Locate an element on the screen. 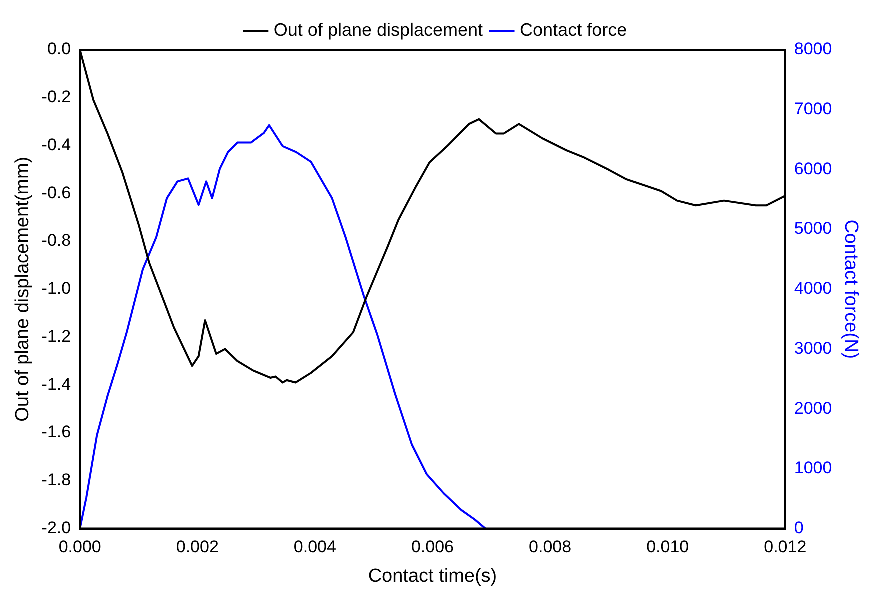 The height and width of the screenshot is (602, 886). y-tick-label: -0.8 is located at coordinates (57, 240).